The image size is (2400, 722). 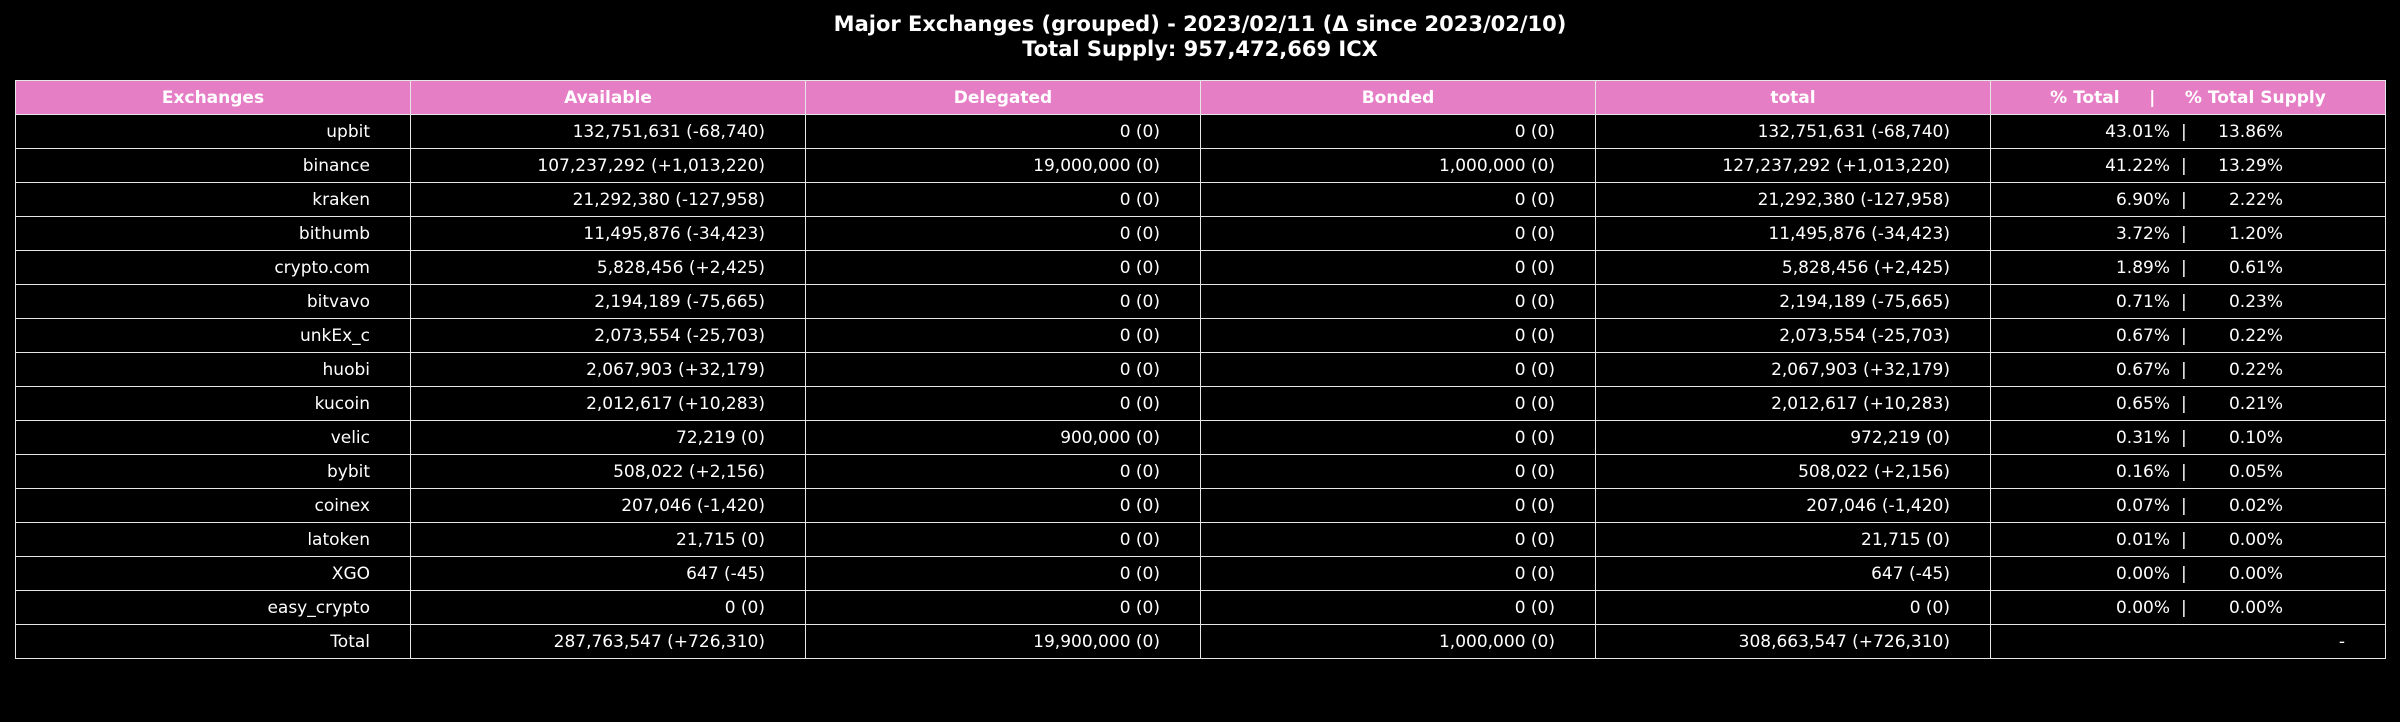 I want to click on total-cell: 2,067,903 (+32,179), so click(x=1793, y=369).